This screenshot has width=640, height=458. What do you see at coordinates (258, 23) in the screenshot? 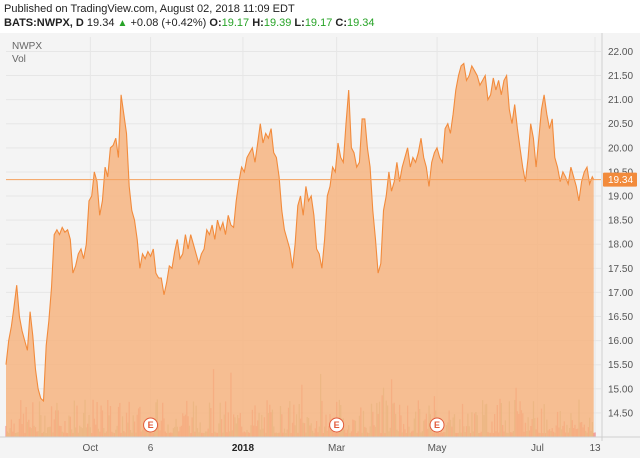
I see `high-label: H:` at bounding box center [258, 23].